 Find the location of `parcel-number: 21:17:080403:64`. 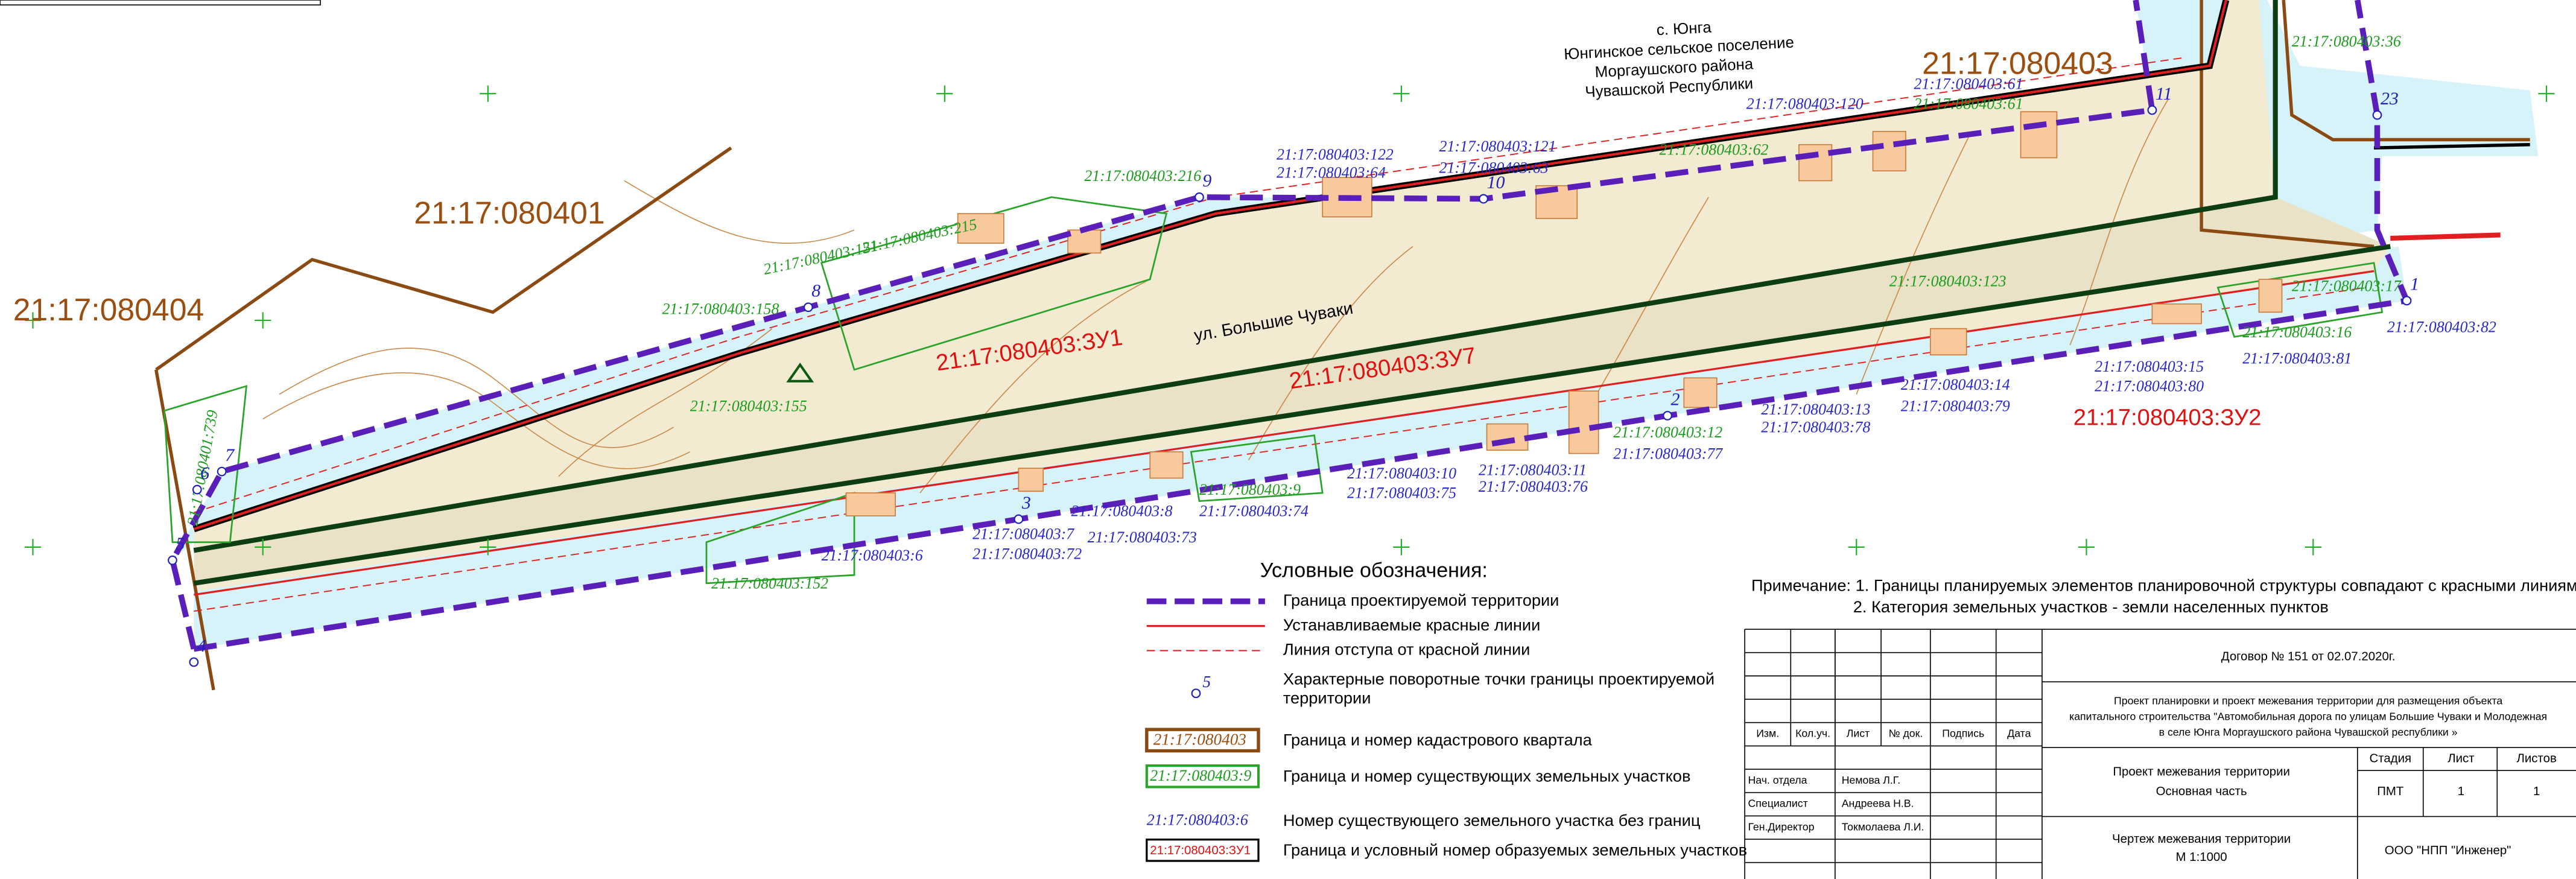

parcel-number: 21:17:080403:64 is located at coordinates (1331, 173).